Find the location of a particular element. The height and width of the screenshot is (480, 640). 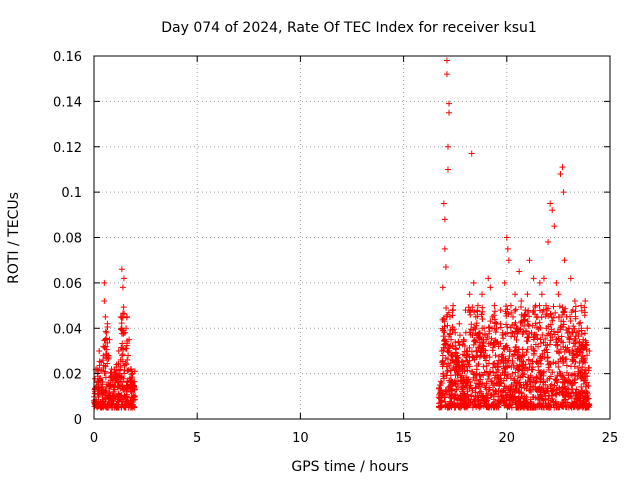

y-tick-label: 0.1 is located at coordinates (71, 193).